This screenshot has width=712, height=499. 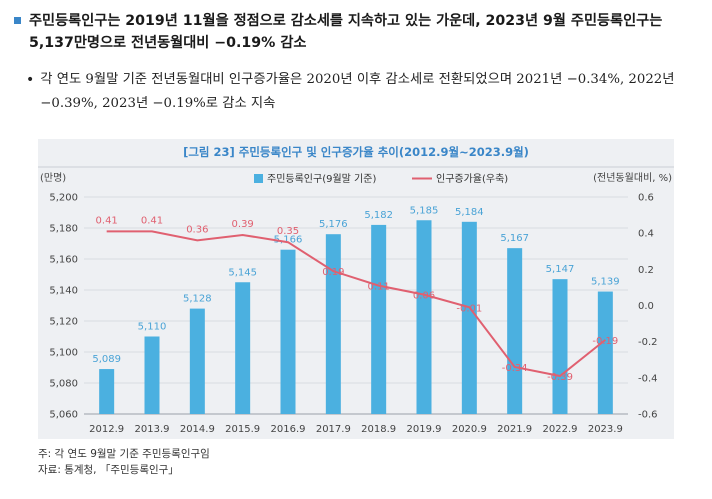 I want to click on y-left-tick-label: 5,160, so click(x=63, y=260).